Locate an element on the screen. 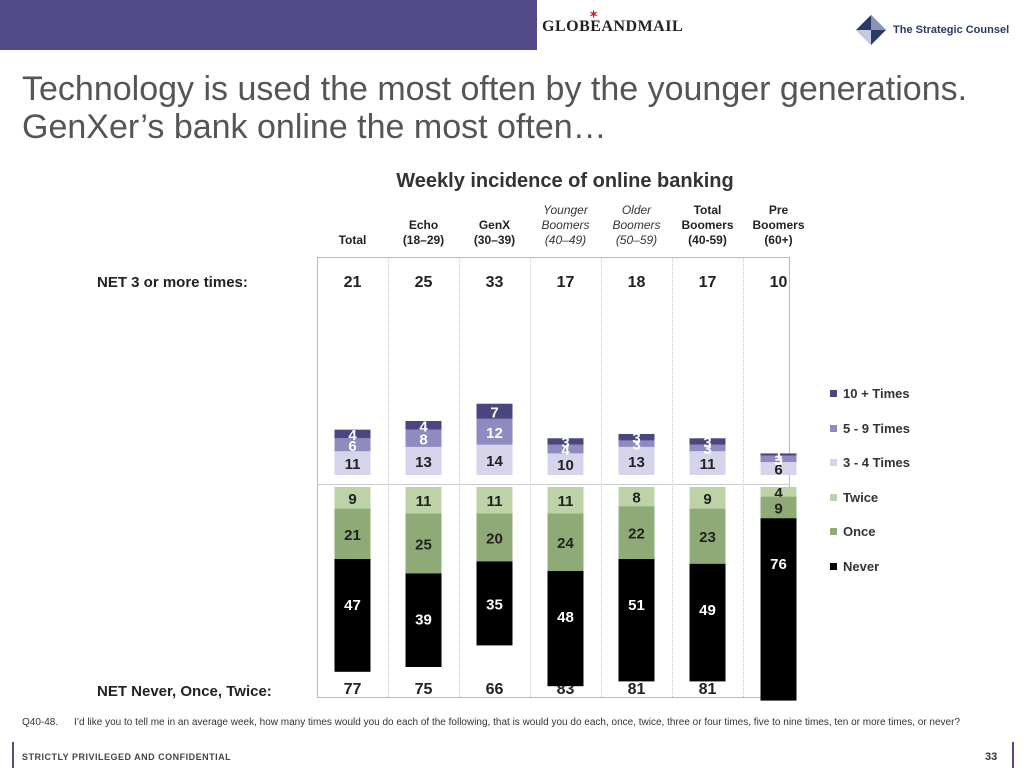  column-header: Pre Boomers (60+) is located at coordinates (779, 225).